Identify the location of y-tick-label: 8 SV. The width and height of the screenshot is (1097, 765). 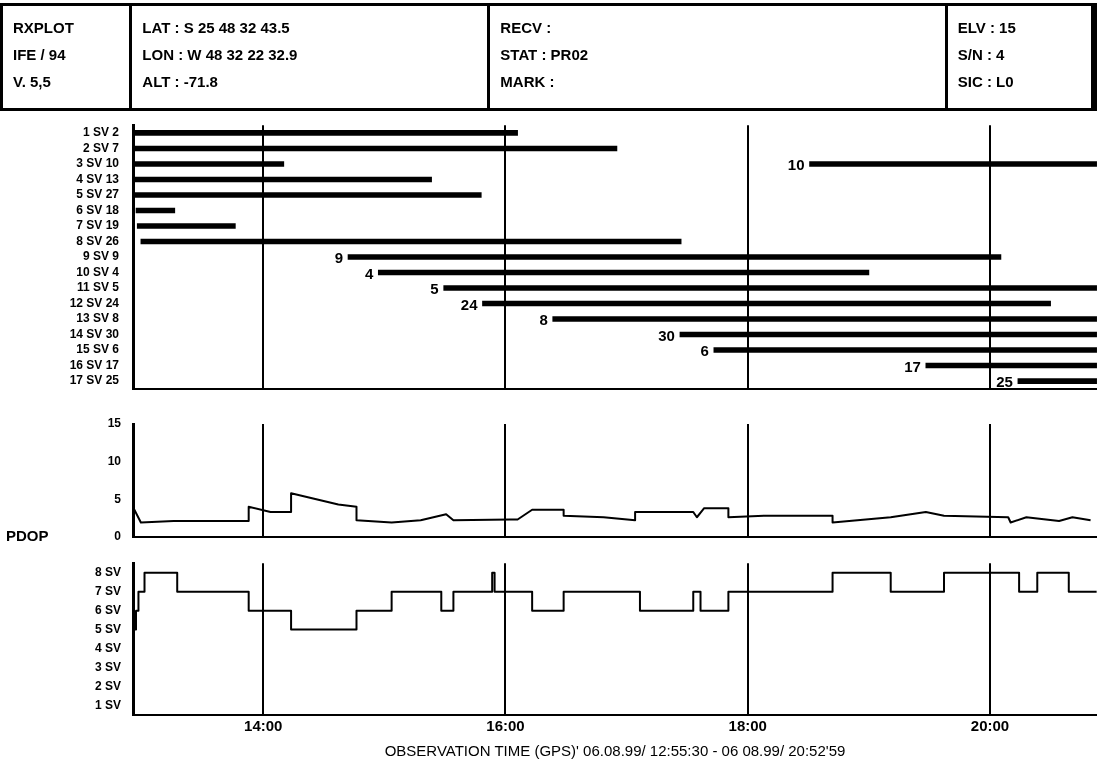
(107, 572).